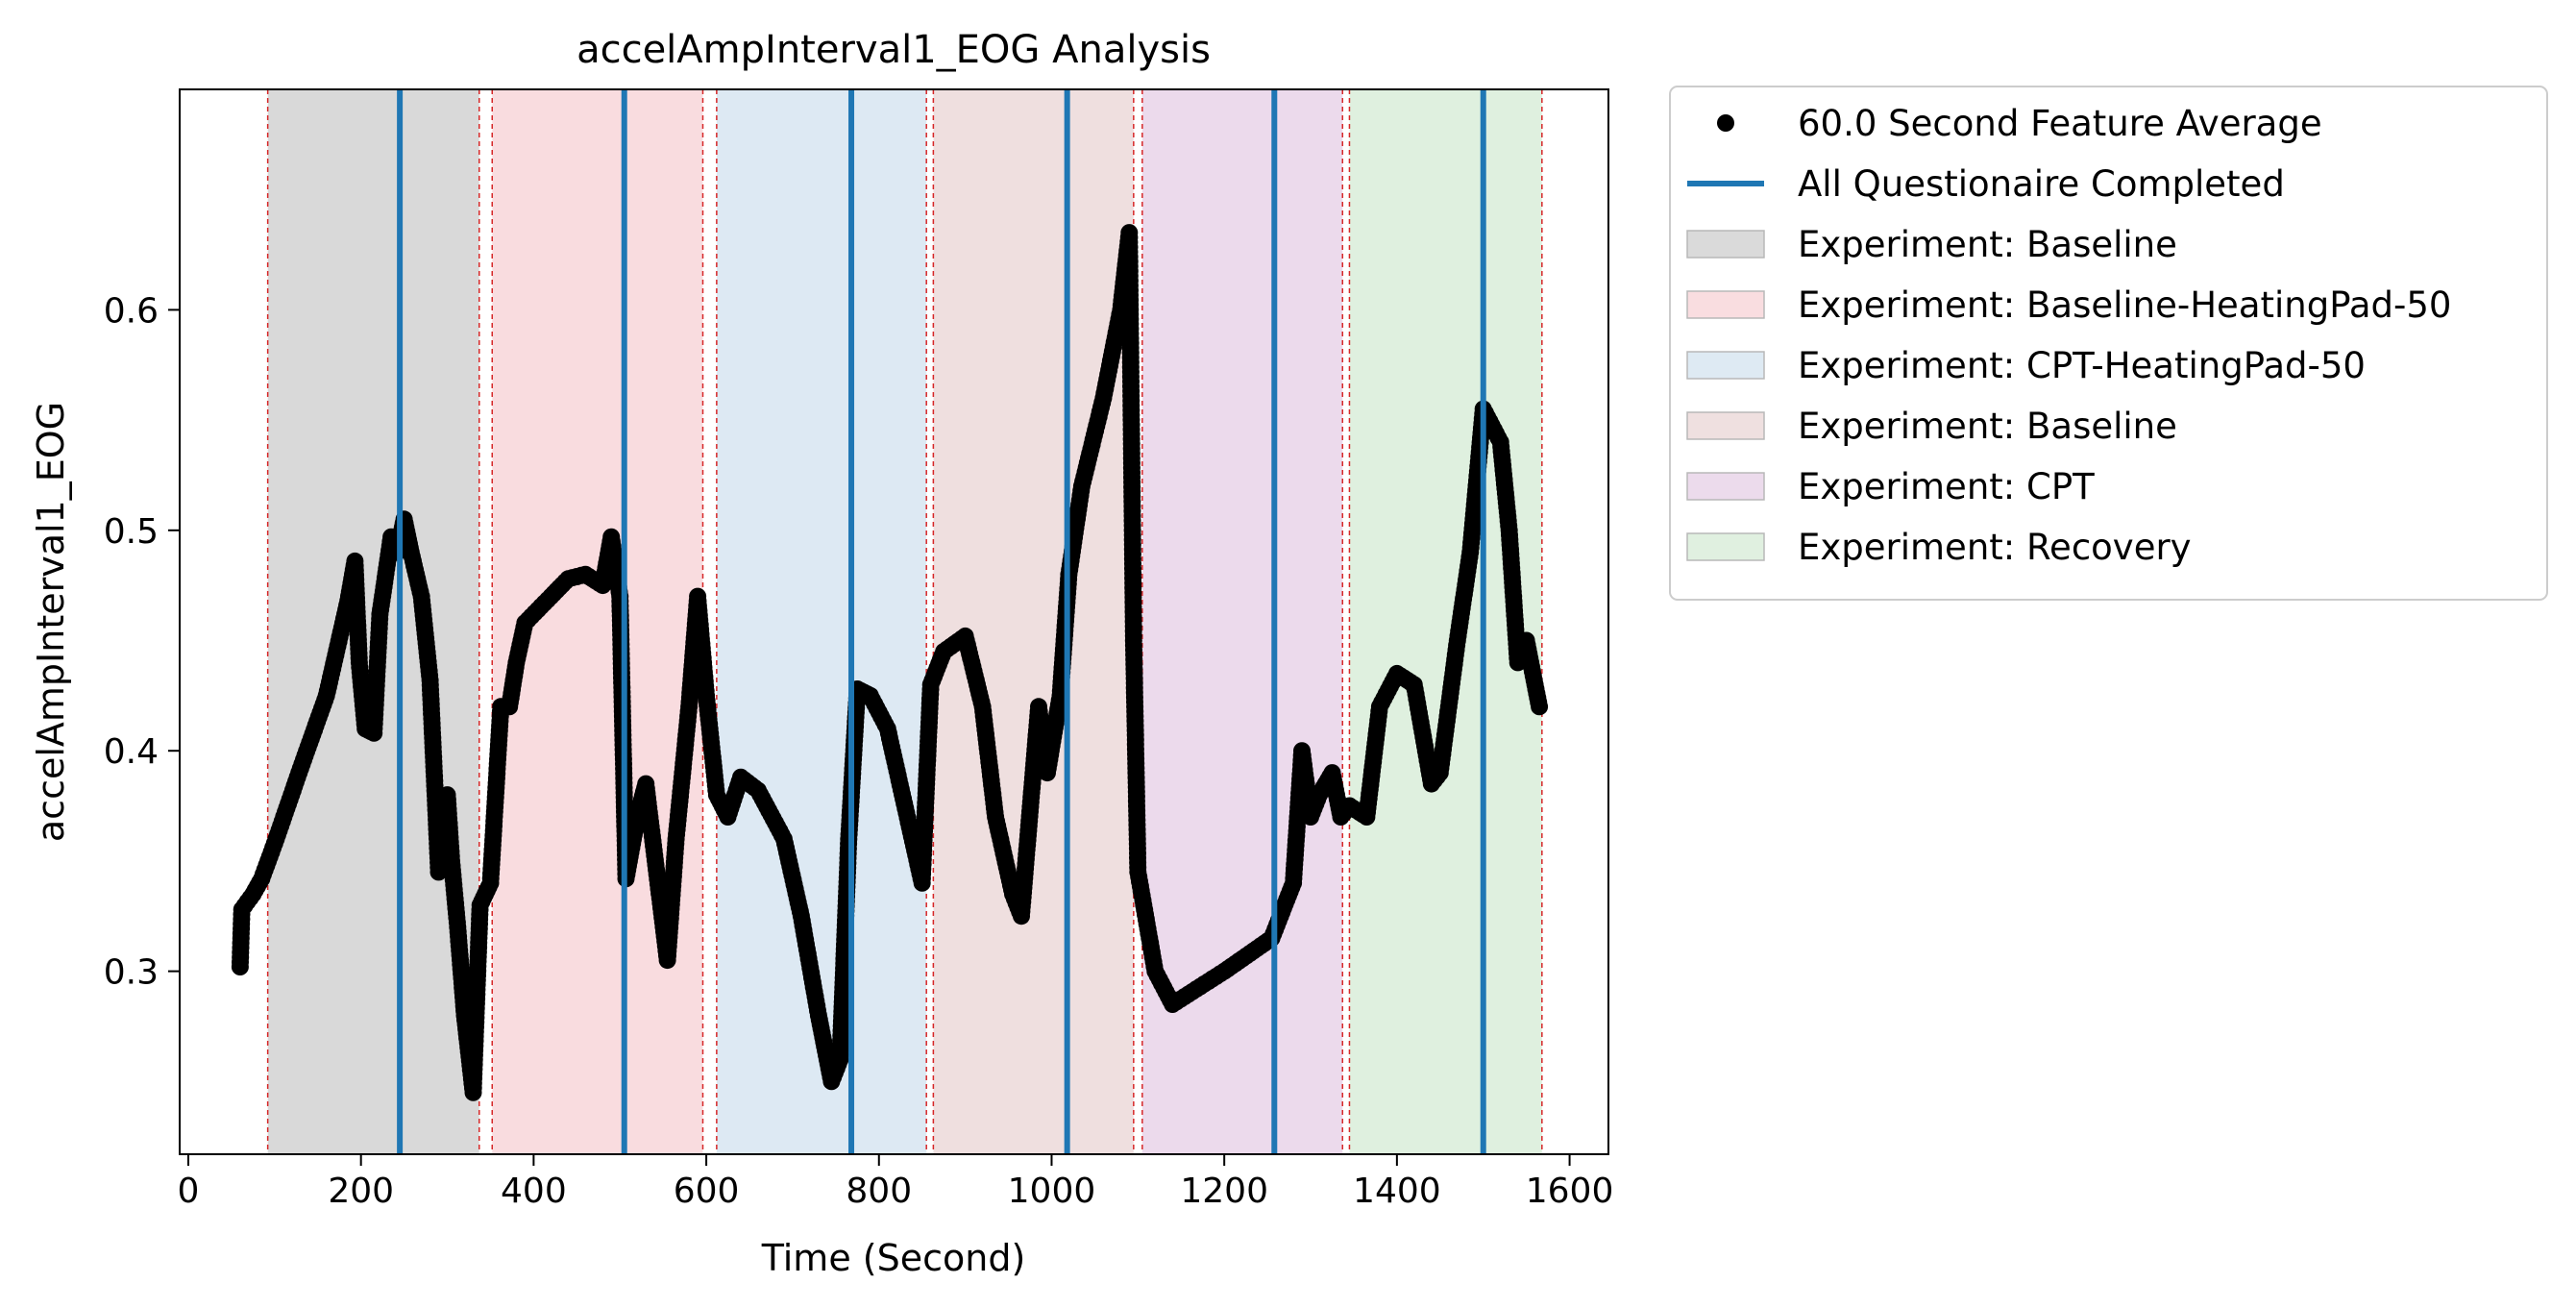 The width and height of the screenshot is (2576, 1308). What do you see at coordinates (1224, 1191) in the screenshot?
I see `x-tick-label-6: 1200` at bounding box center [1224, 1191].